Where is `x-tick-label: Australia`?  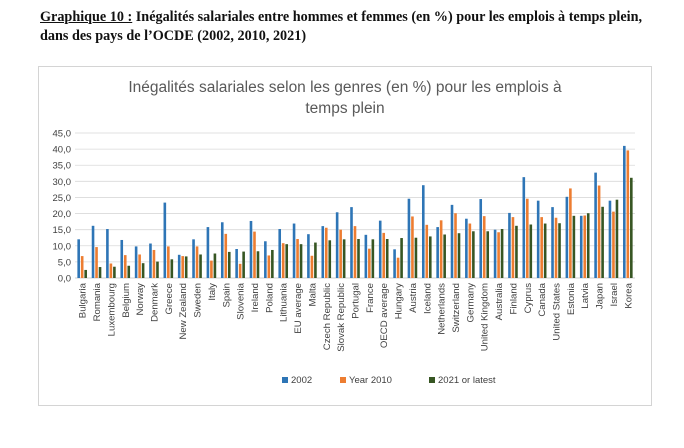
x-tick-label: Australia is located at coordinates (499, 301).